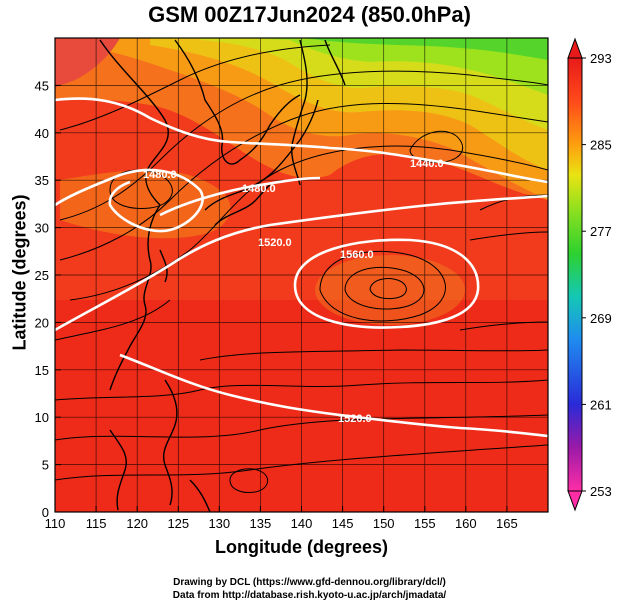 The image size is (619, 605). Describe the element at coordinates (42, 180) in the screenshot. I see `y-tick-label: 35` at that location.